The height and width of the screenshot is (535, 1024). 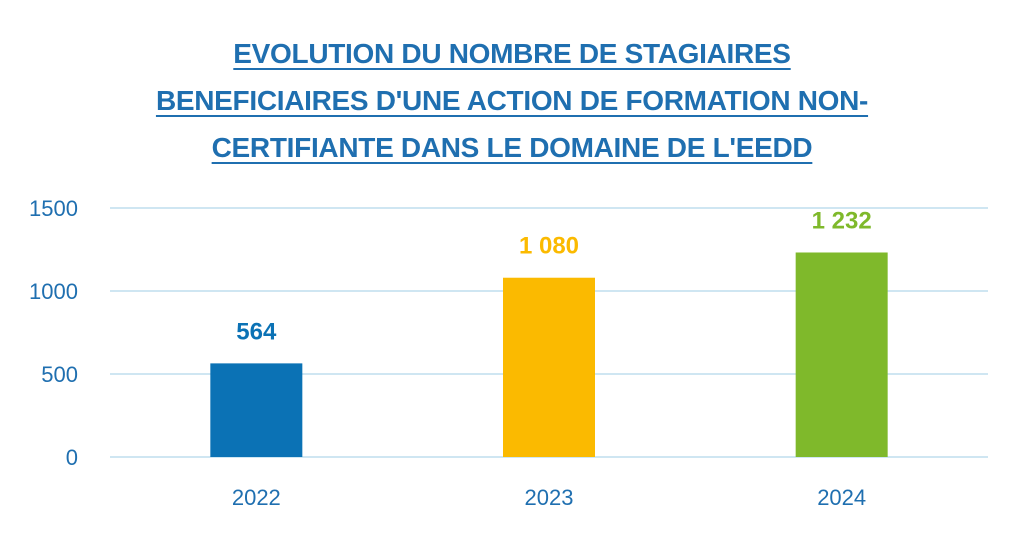 What do you see at coordinates (512, 53) in the screenshot?
I see `chart-title-line-1: EVOLUTION DU NOMBRE DE STAGIAIRES` at bounding box center [512, 53].